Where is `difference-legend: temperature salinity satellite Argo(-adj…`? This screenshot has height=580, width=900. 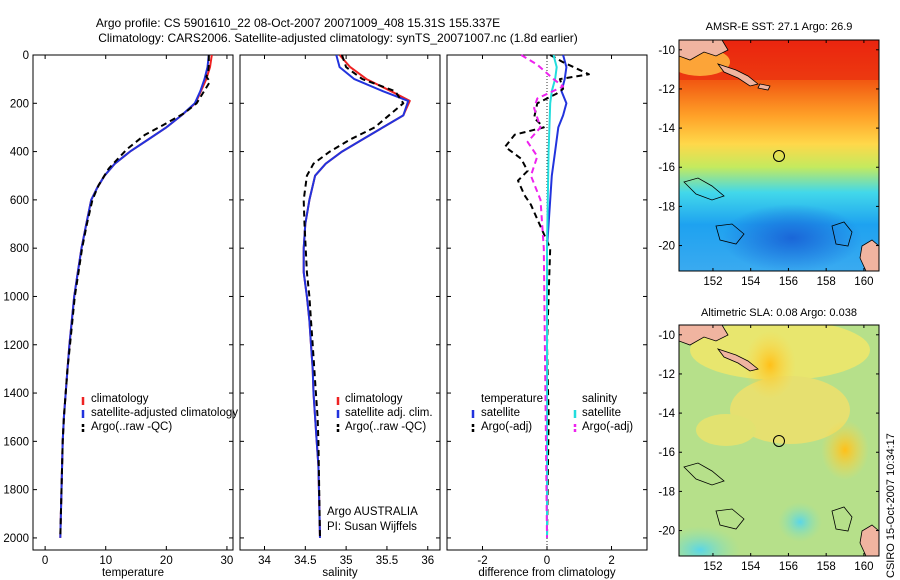
difference-legend: temperature salinity satellite Argo(-adj… is located at coordinates (552, 413).